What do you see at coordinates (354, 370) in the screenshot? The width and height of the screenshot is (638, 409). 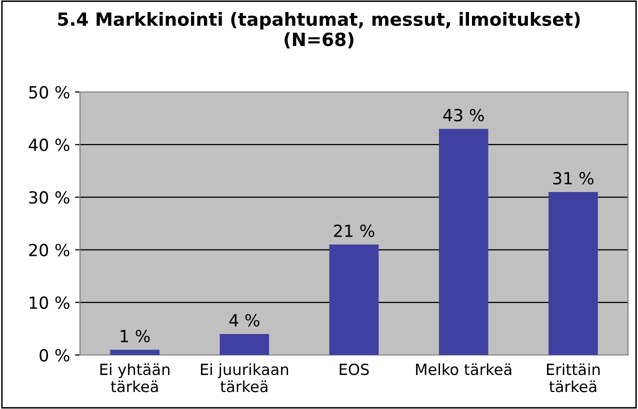 I see `x-tick-label: EOS` at bounding box center [354, 370].